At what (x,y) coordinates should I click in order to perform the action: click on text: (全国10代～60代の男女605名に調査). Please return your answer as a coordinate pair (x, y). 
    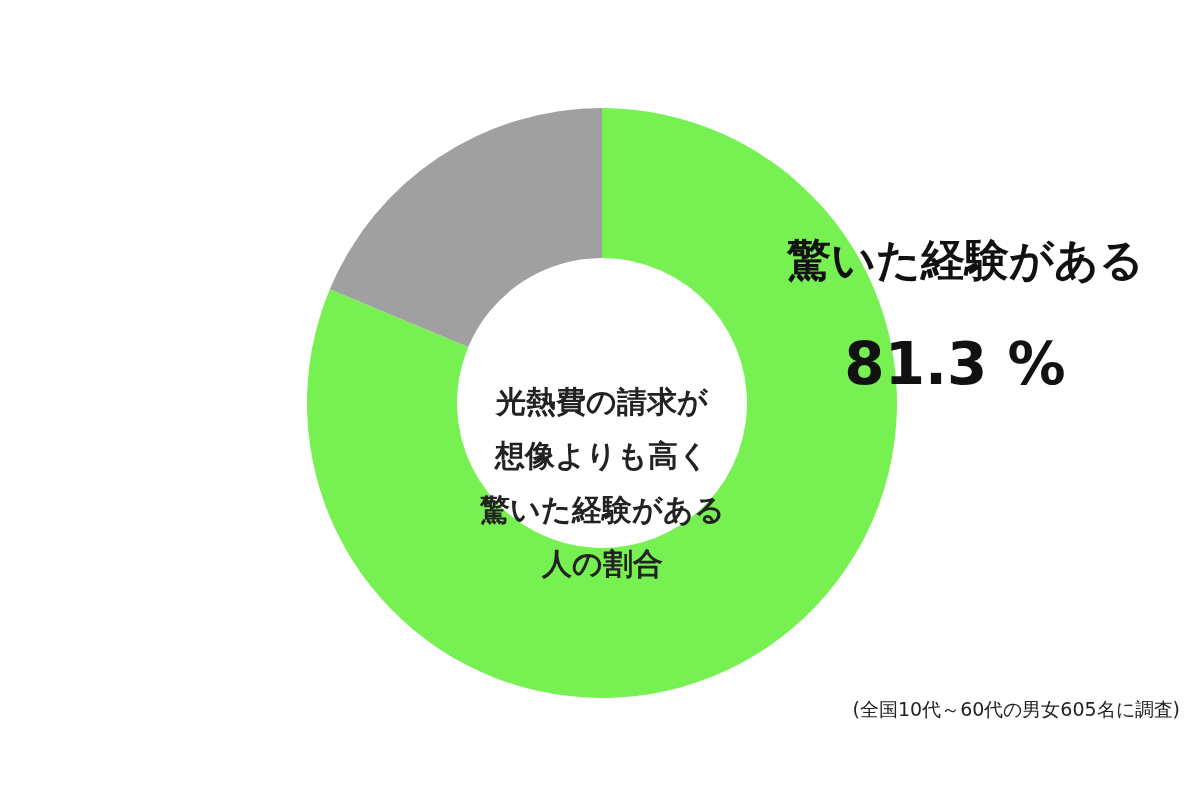
    Looking at the image, I should click on (1016, 709).